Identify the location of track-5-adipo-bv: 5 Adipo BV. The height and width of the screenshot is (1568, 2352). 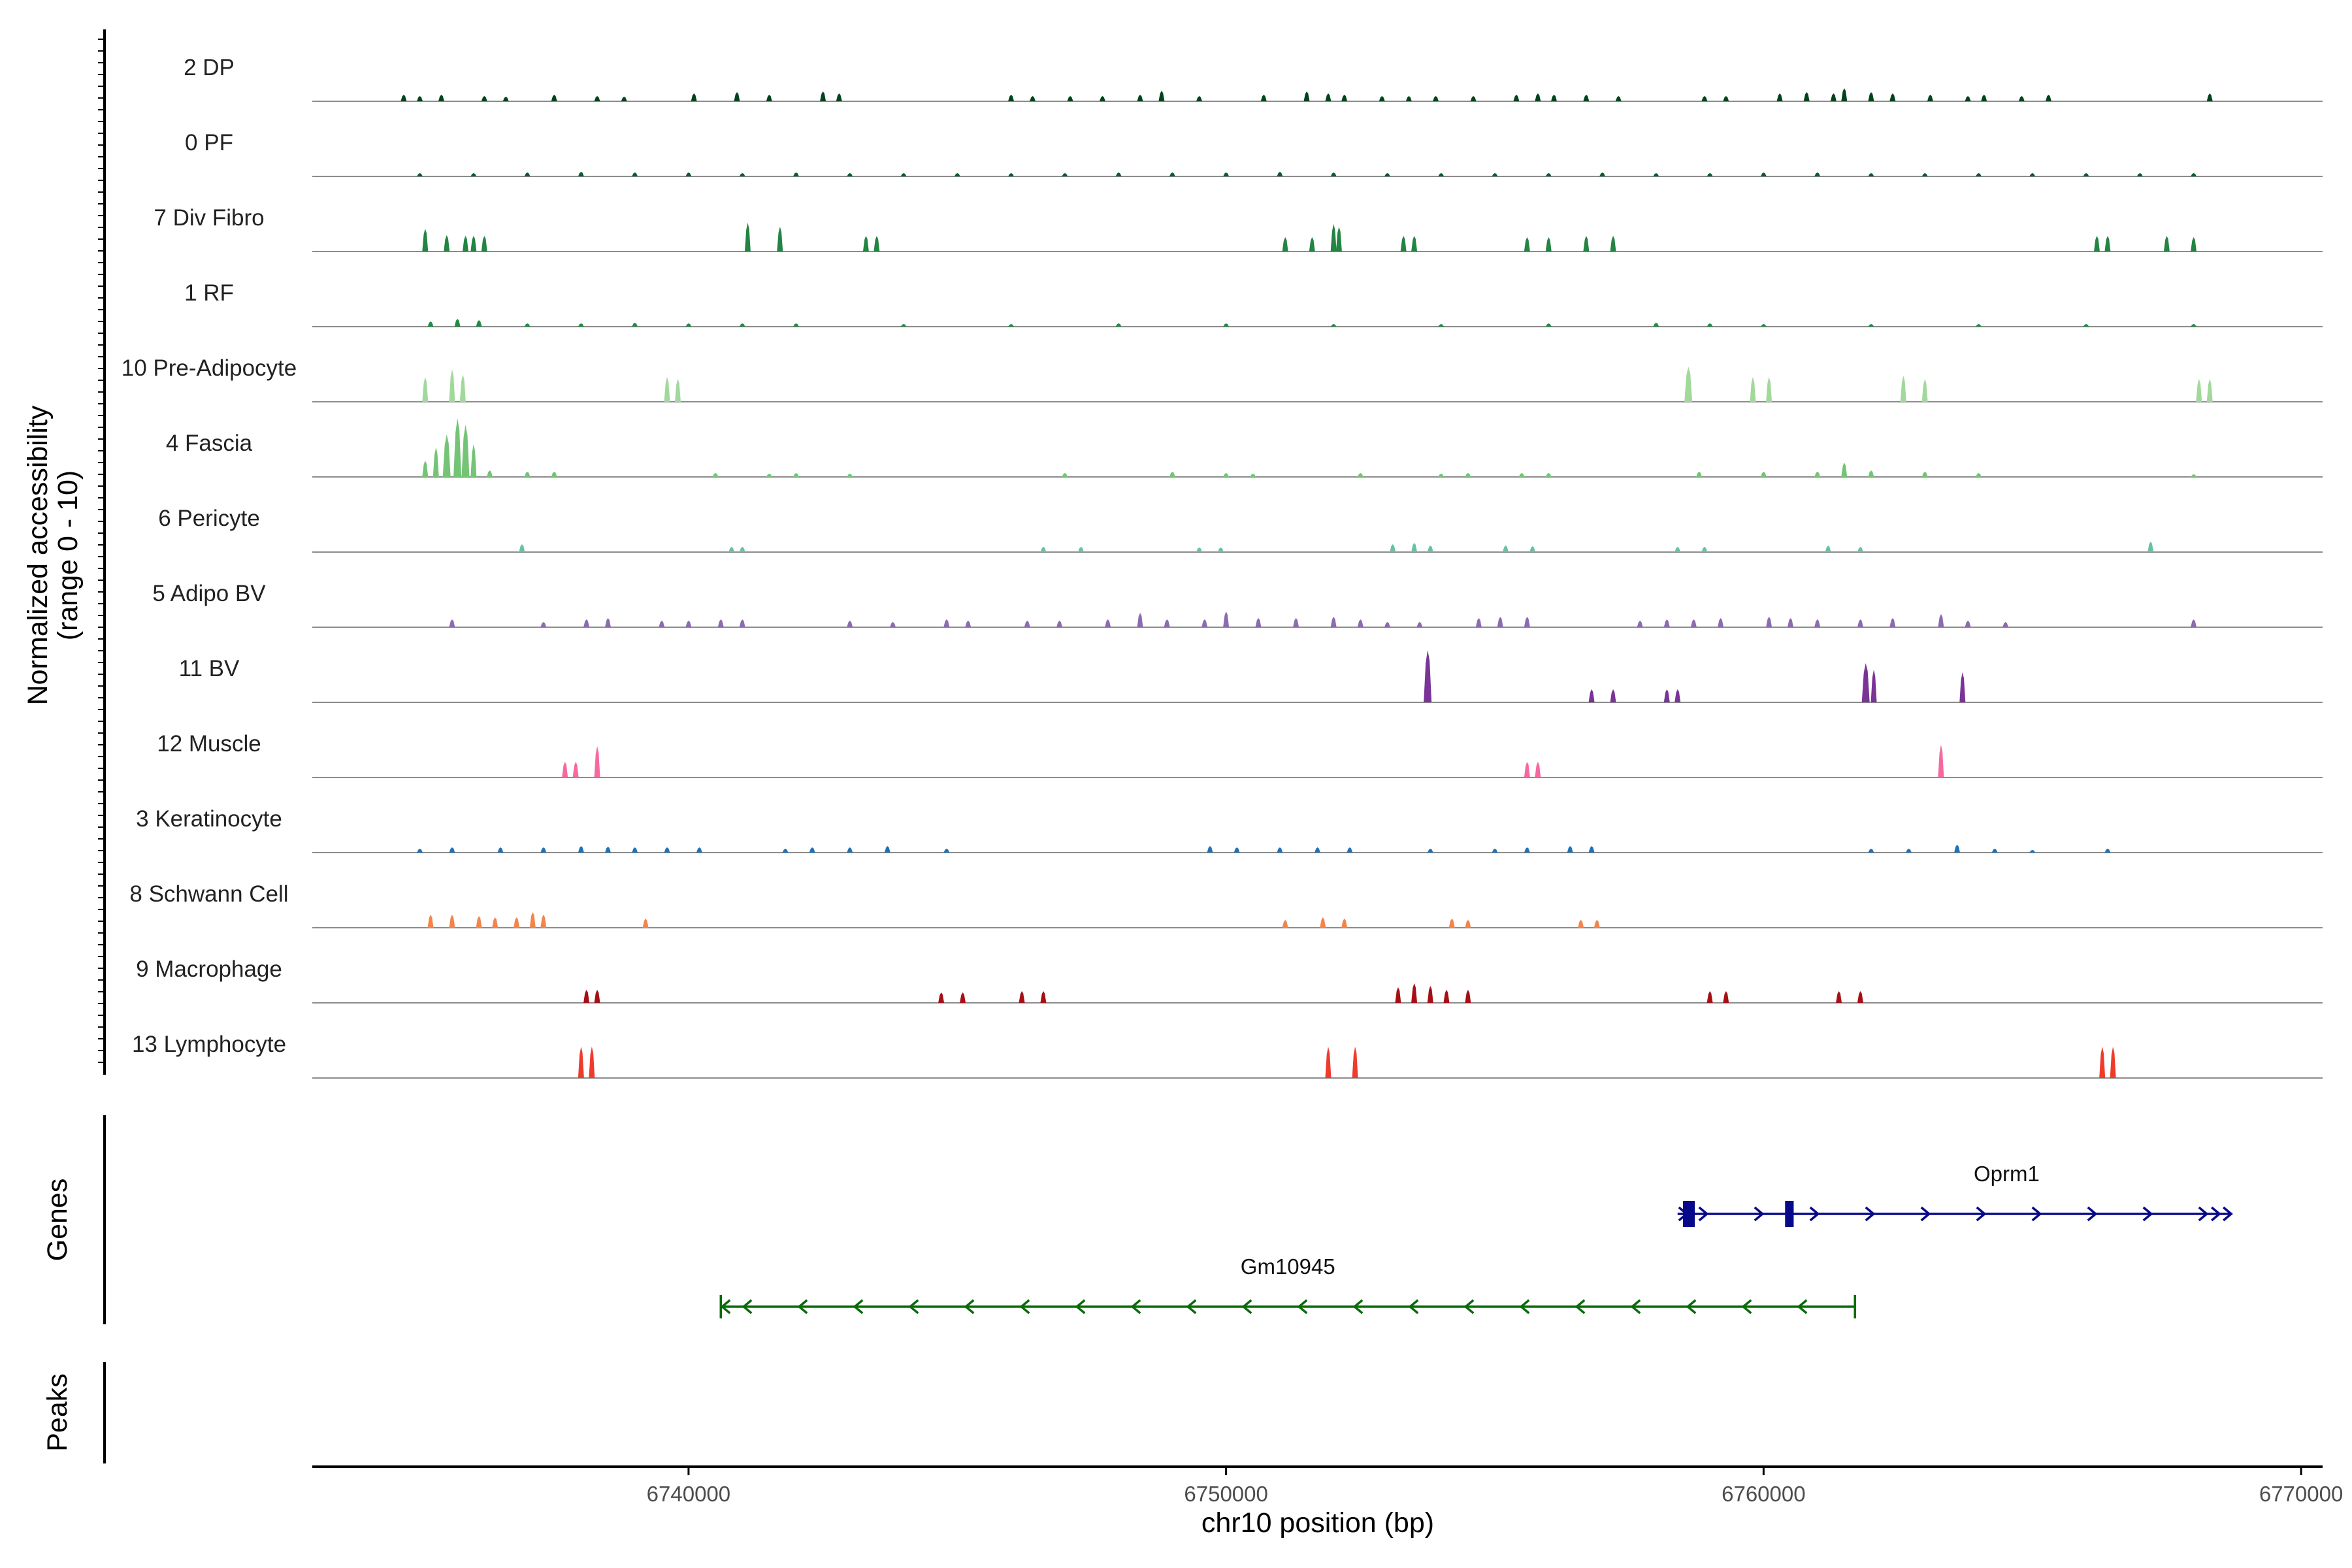
(1237, 604).